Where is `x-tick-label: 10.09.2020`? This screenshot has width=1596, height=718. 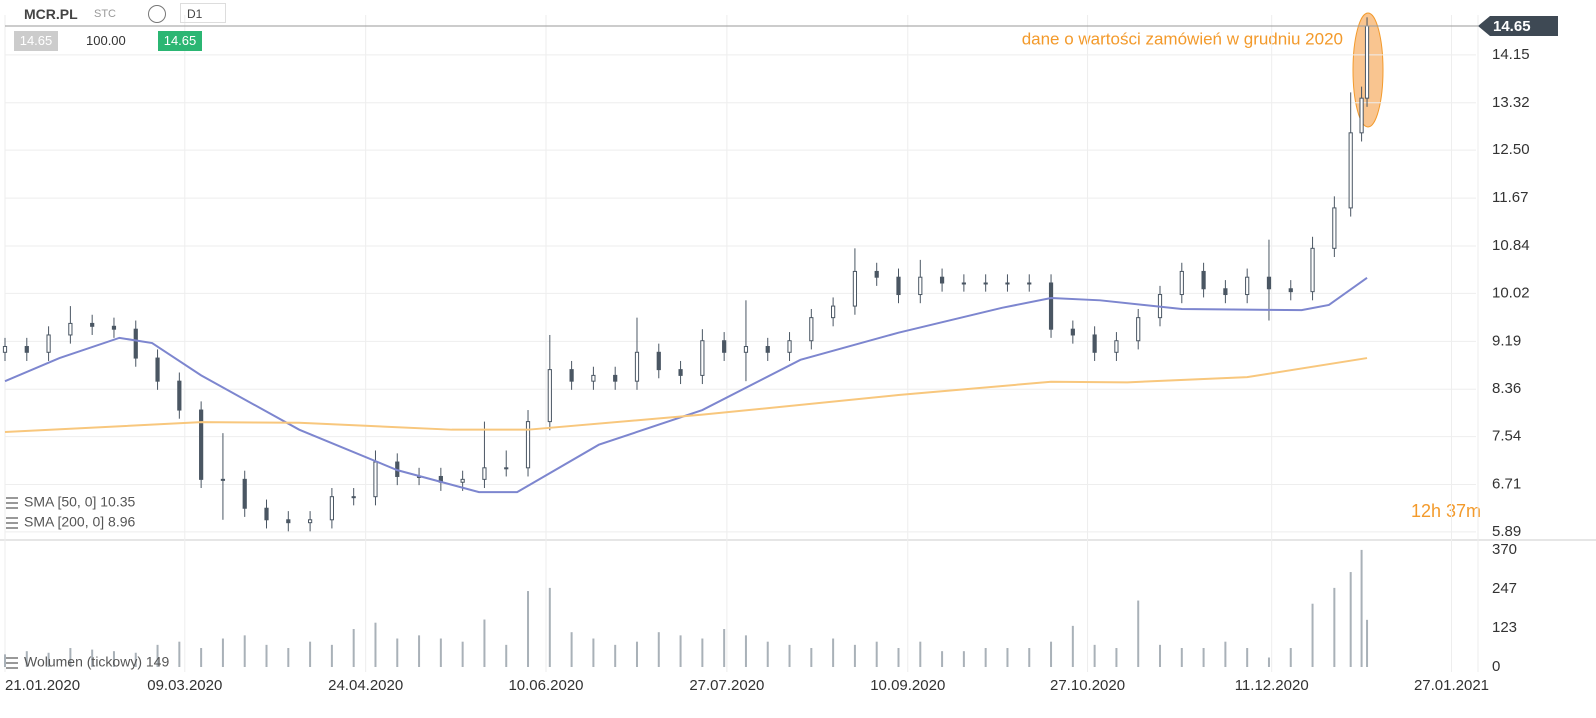
x-tick-label: 10.09.2020 is located at coordinates (907, 685).